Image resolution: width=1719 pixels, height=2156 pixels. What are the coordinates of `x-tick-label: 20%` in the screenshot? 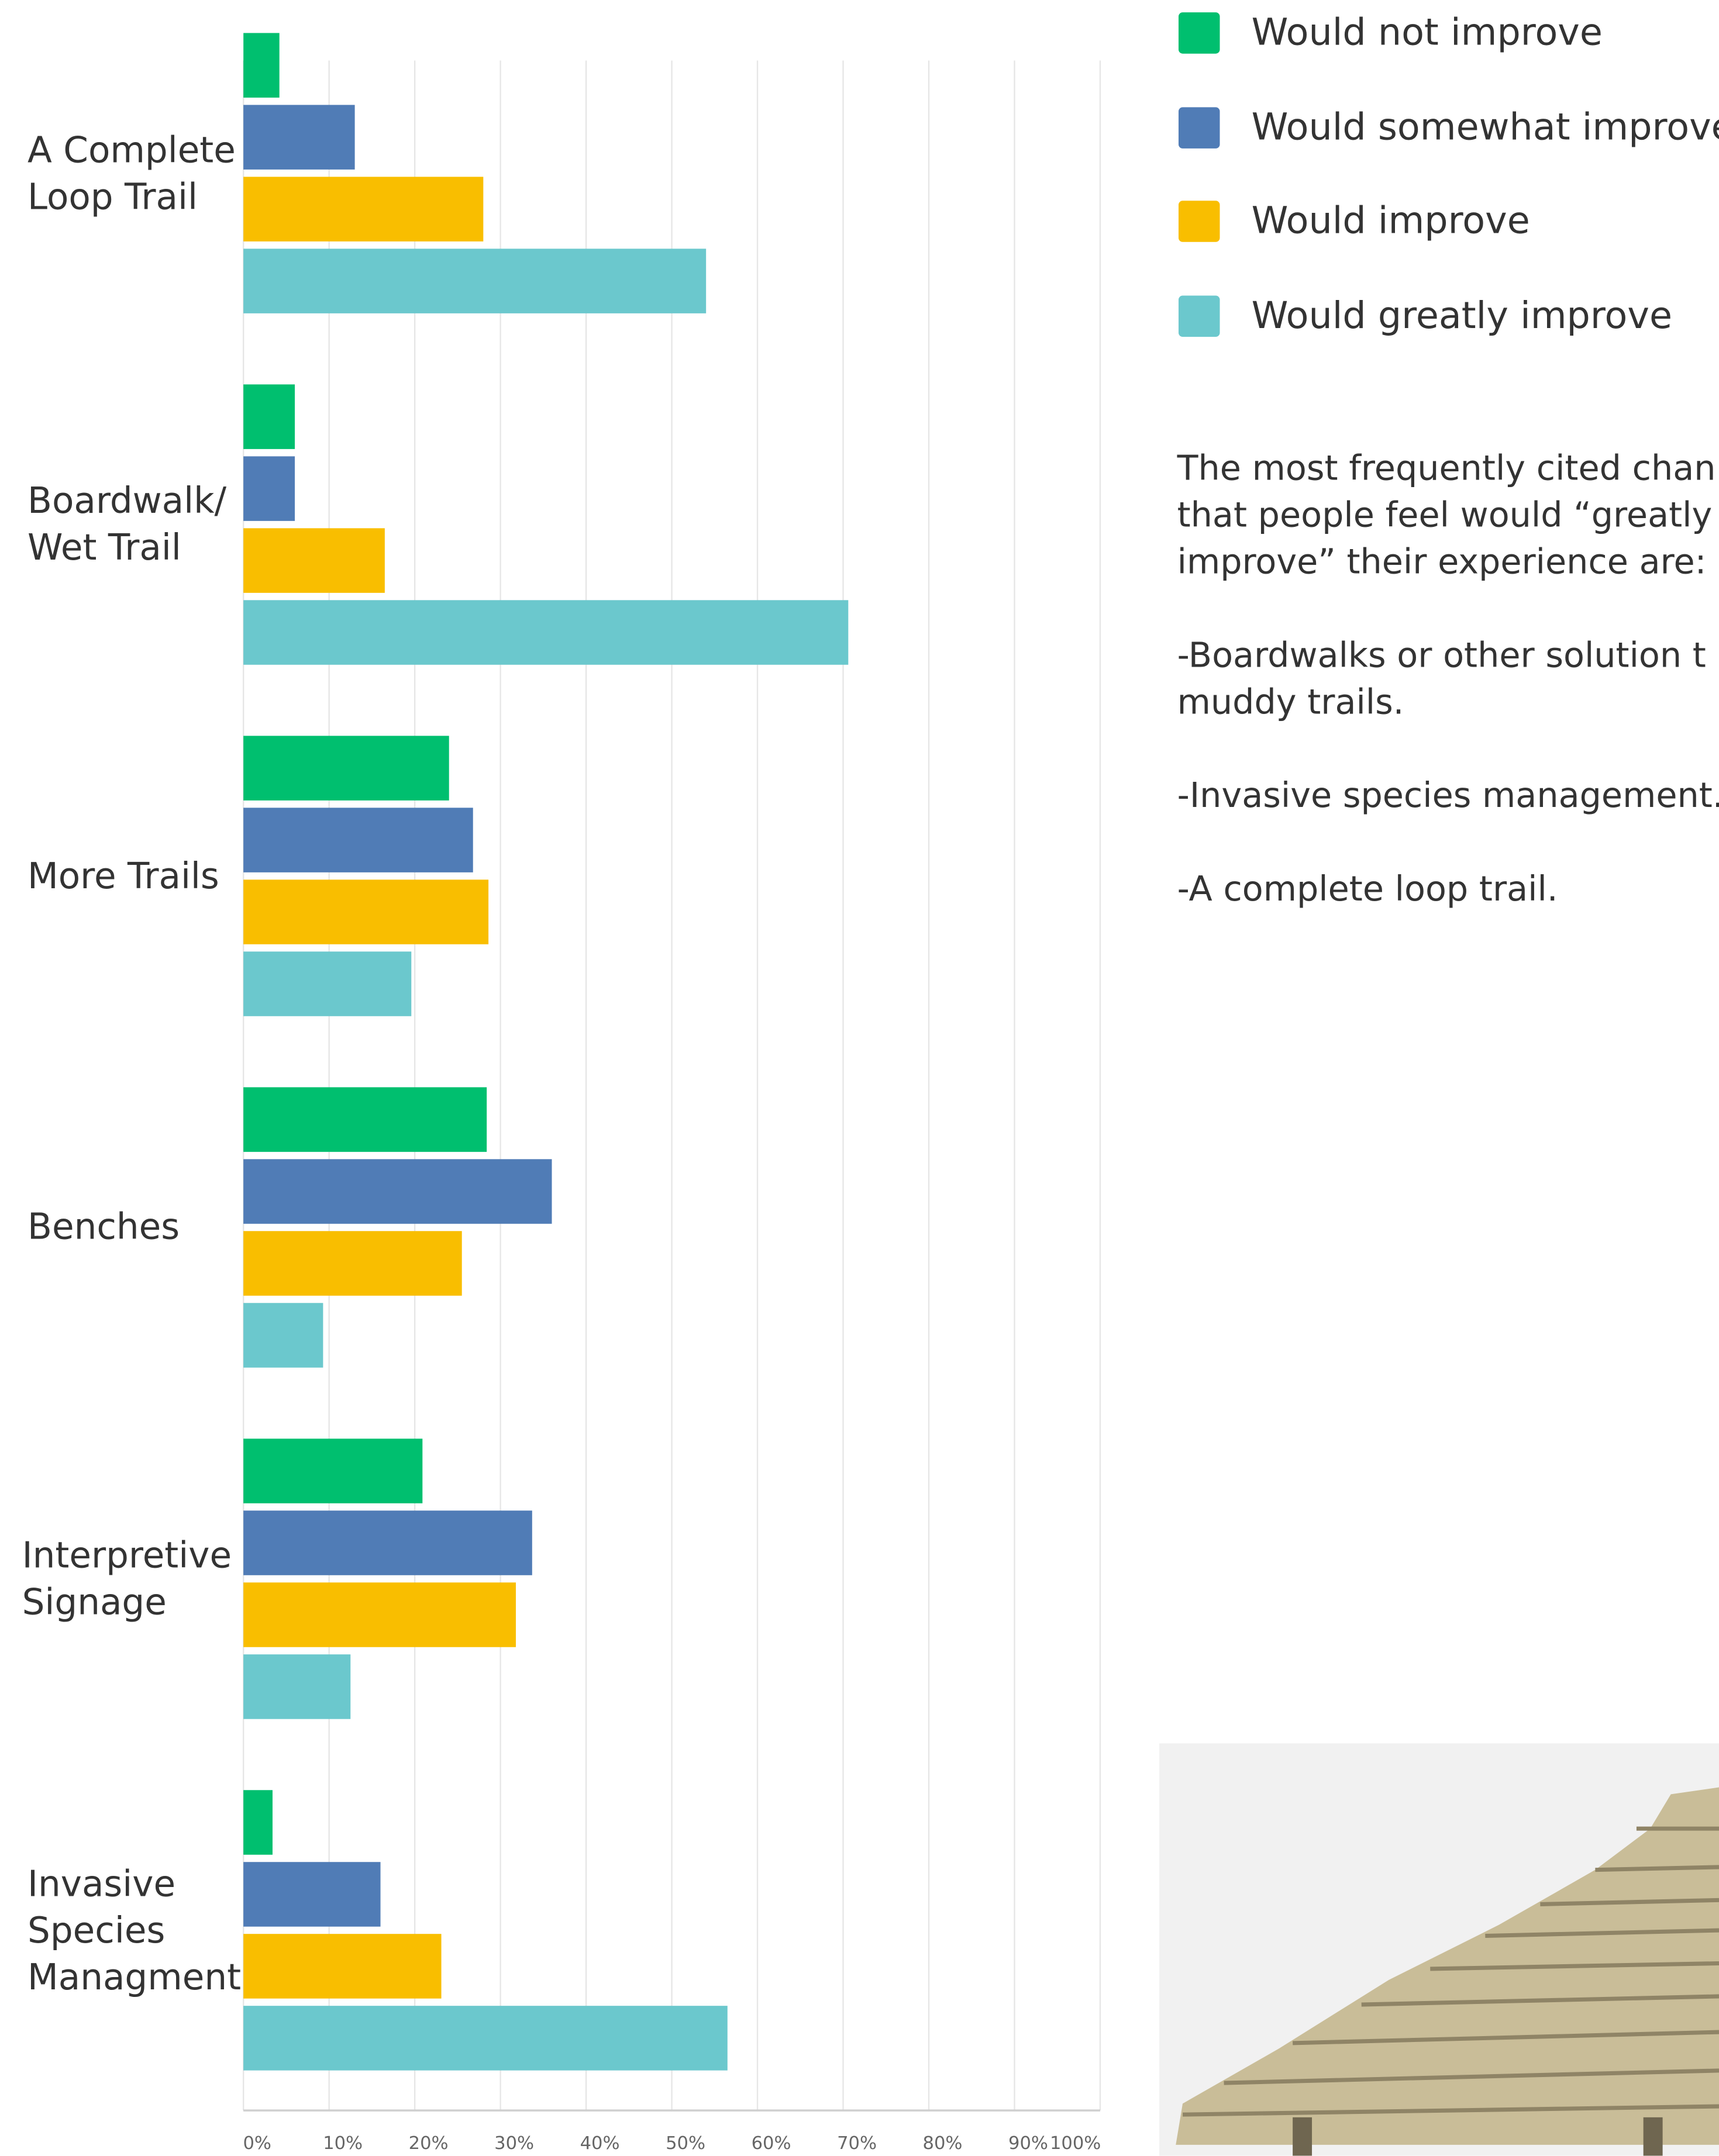 It's located at (429, 2143).